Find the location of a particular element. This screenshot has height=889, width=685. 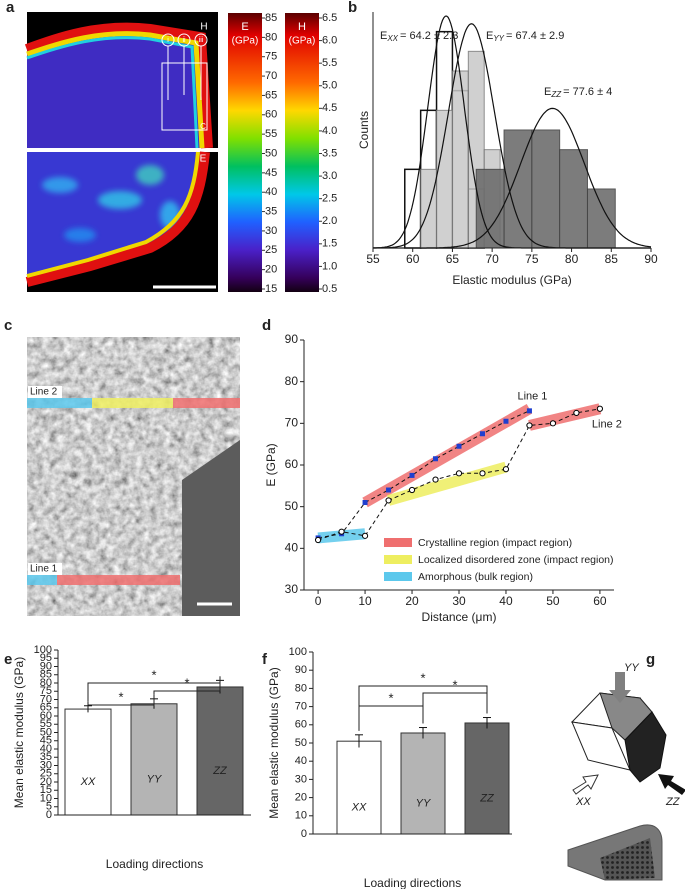

panel-label: c is located at coordinates (8, 325).